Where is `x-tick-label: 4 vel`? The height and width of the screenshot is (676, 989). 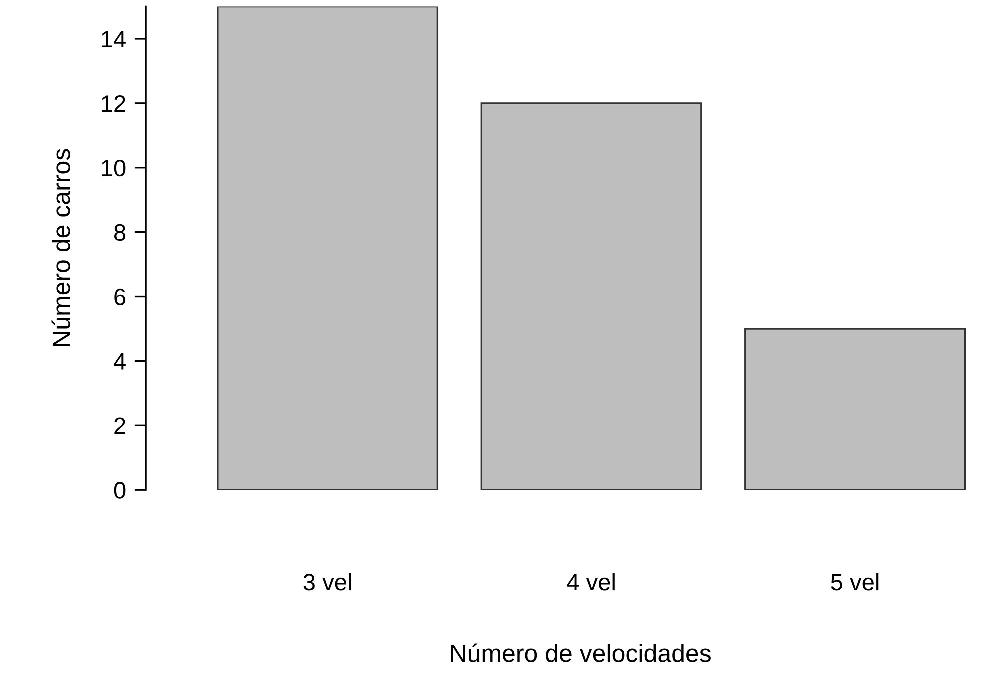
x-tick-label: 4 vel is located at coordinates (591, 582).